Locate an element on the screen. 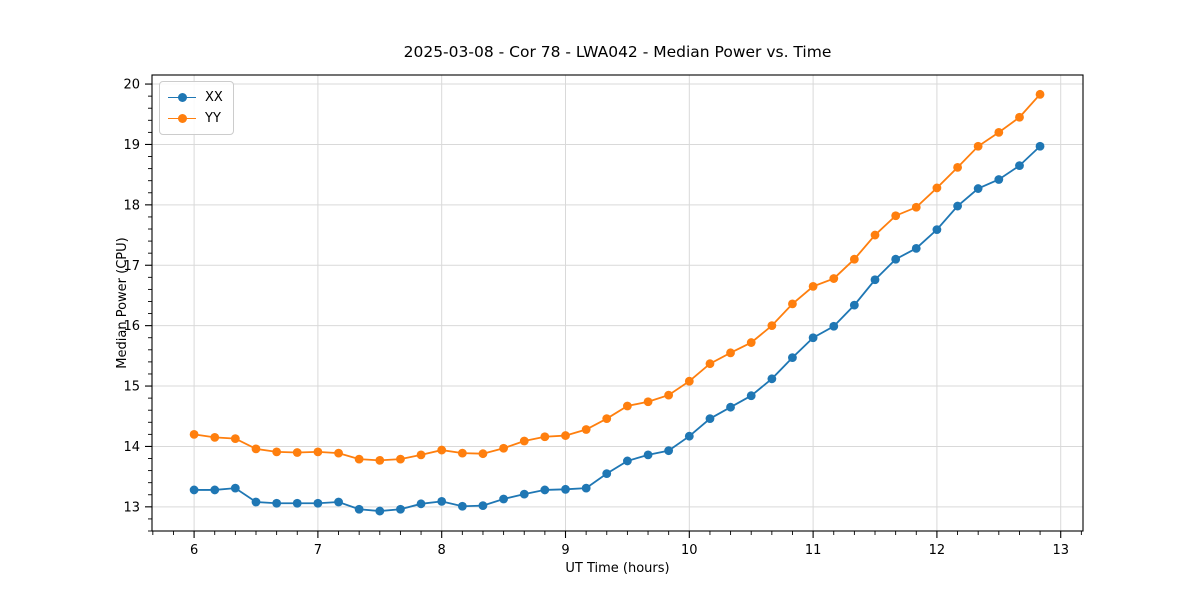  x-tick-label: 11 is located at coordinates (813, 550).